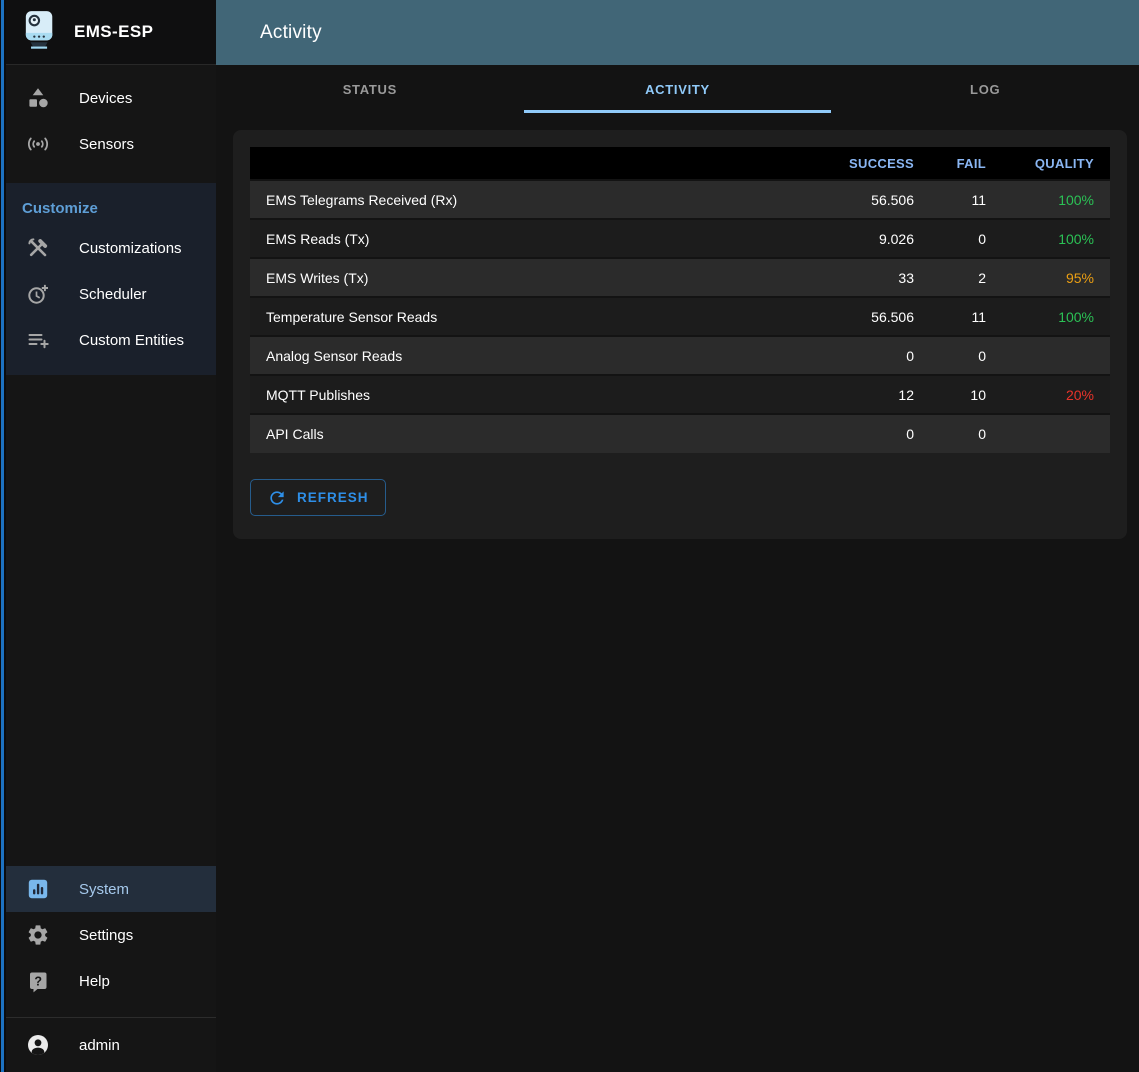 Image resolution: width=1139 pixels, height=1072 pixels. Describe the element at coordinates (99, 1045) in the screenshot. I see `sidebar-user-label: admin` at that location.